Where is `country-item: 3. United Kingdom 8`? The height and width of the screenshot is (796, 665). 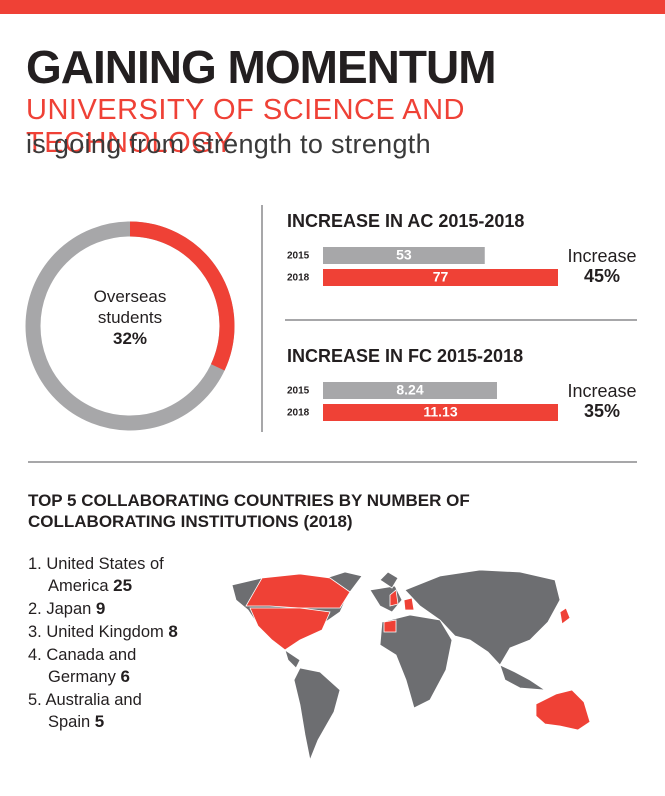 country-item: 3. United Kingdom 8 is located at coordinates (103, 632).